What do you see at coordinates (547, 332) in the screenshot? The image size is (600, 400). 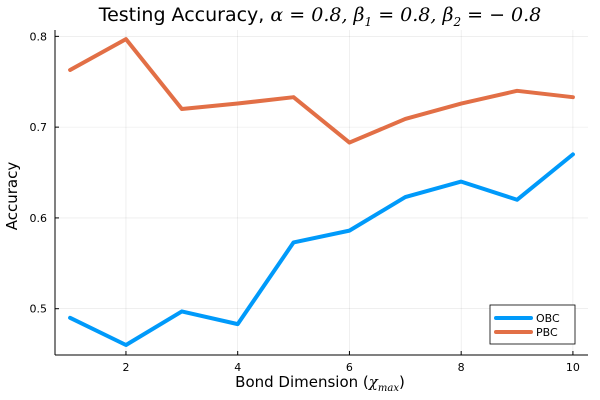 I see `legend-label-pbc: PBC` at bounding box center [547, 332].